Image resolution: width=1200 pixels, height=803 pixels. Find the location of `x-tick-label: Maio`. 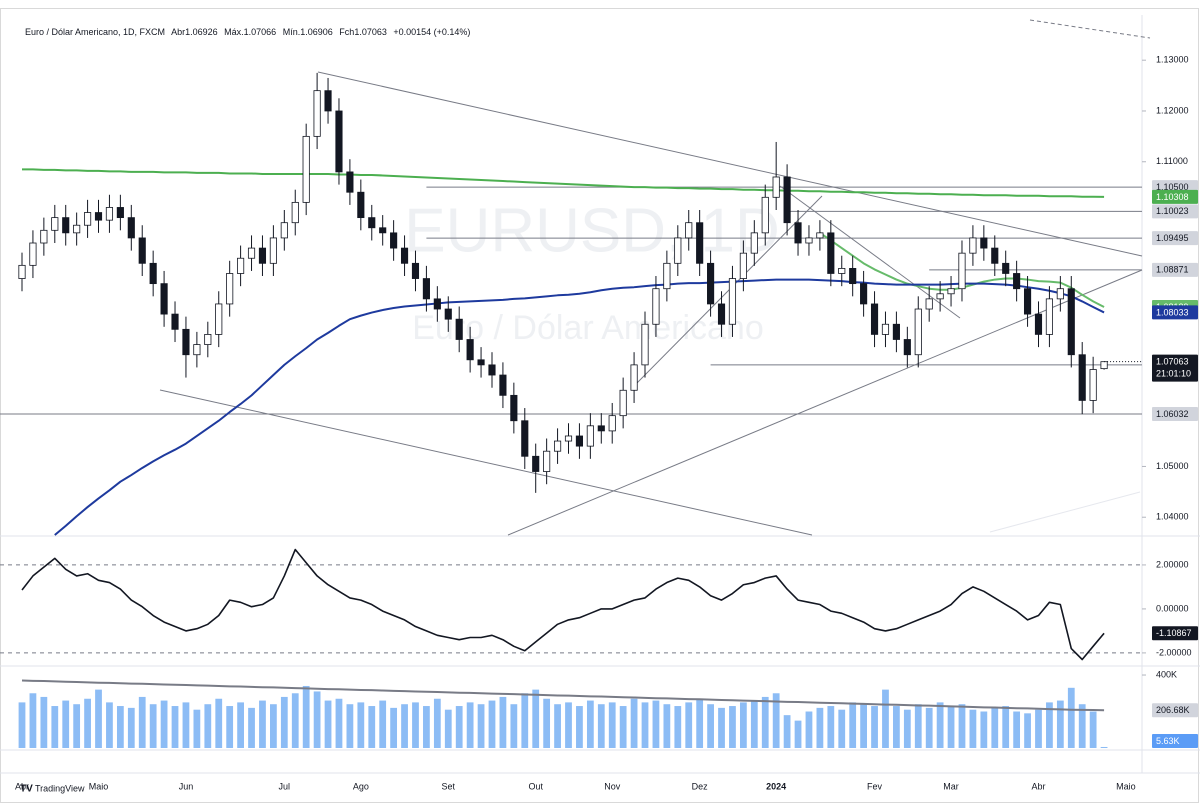

x-tick-label: Maio is located at coordinates (1126, 786).